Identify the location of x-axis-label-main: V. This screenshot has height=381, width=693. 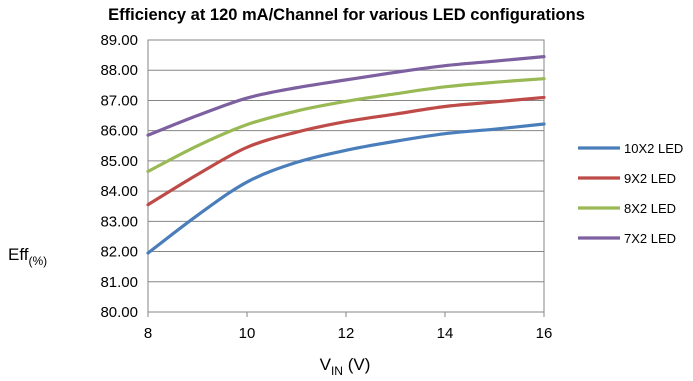
(326, 364).